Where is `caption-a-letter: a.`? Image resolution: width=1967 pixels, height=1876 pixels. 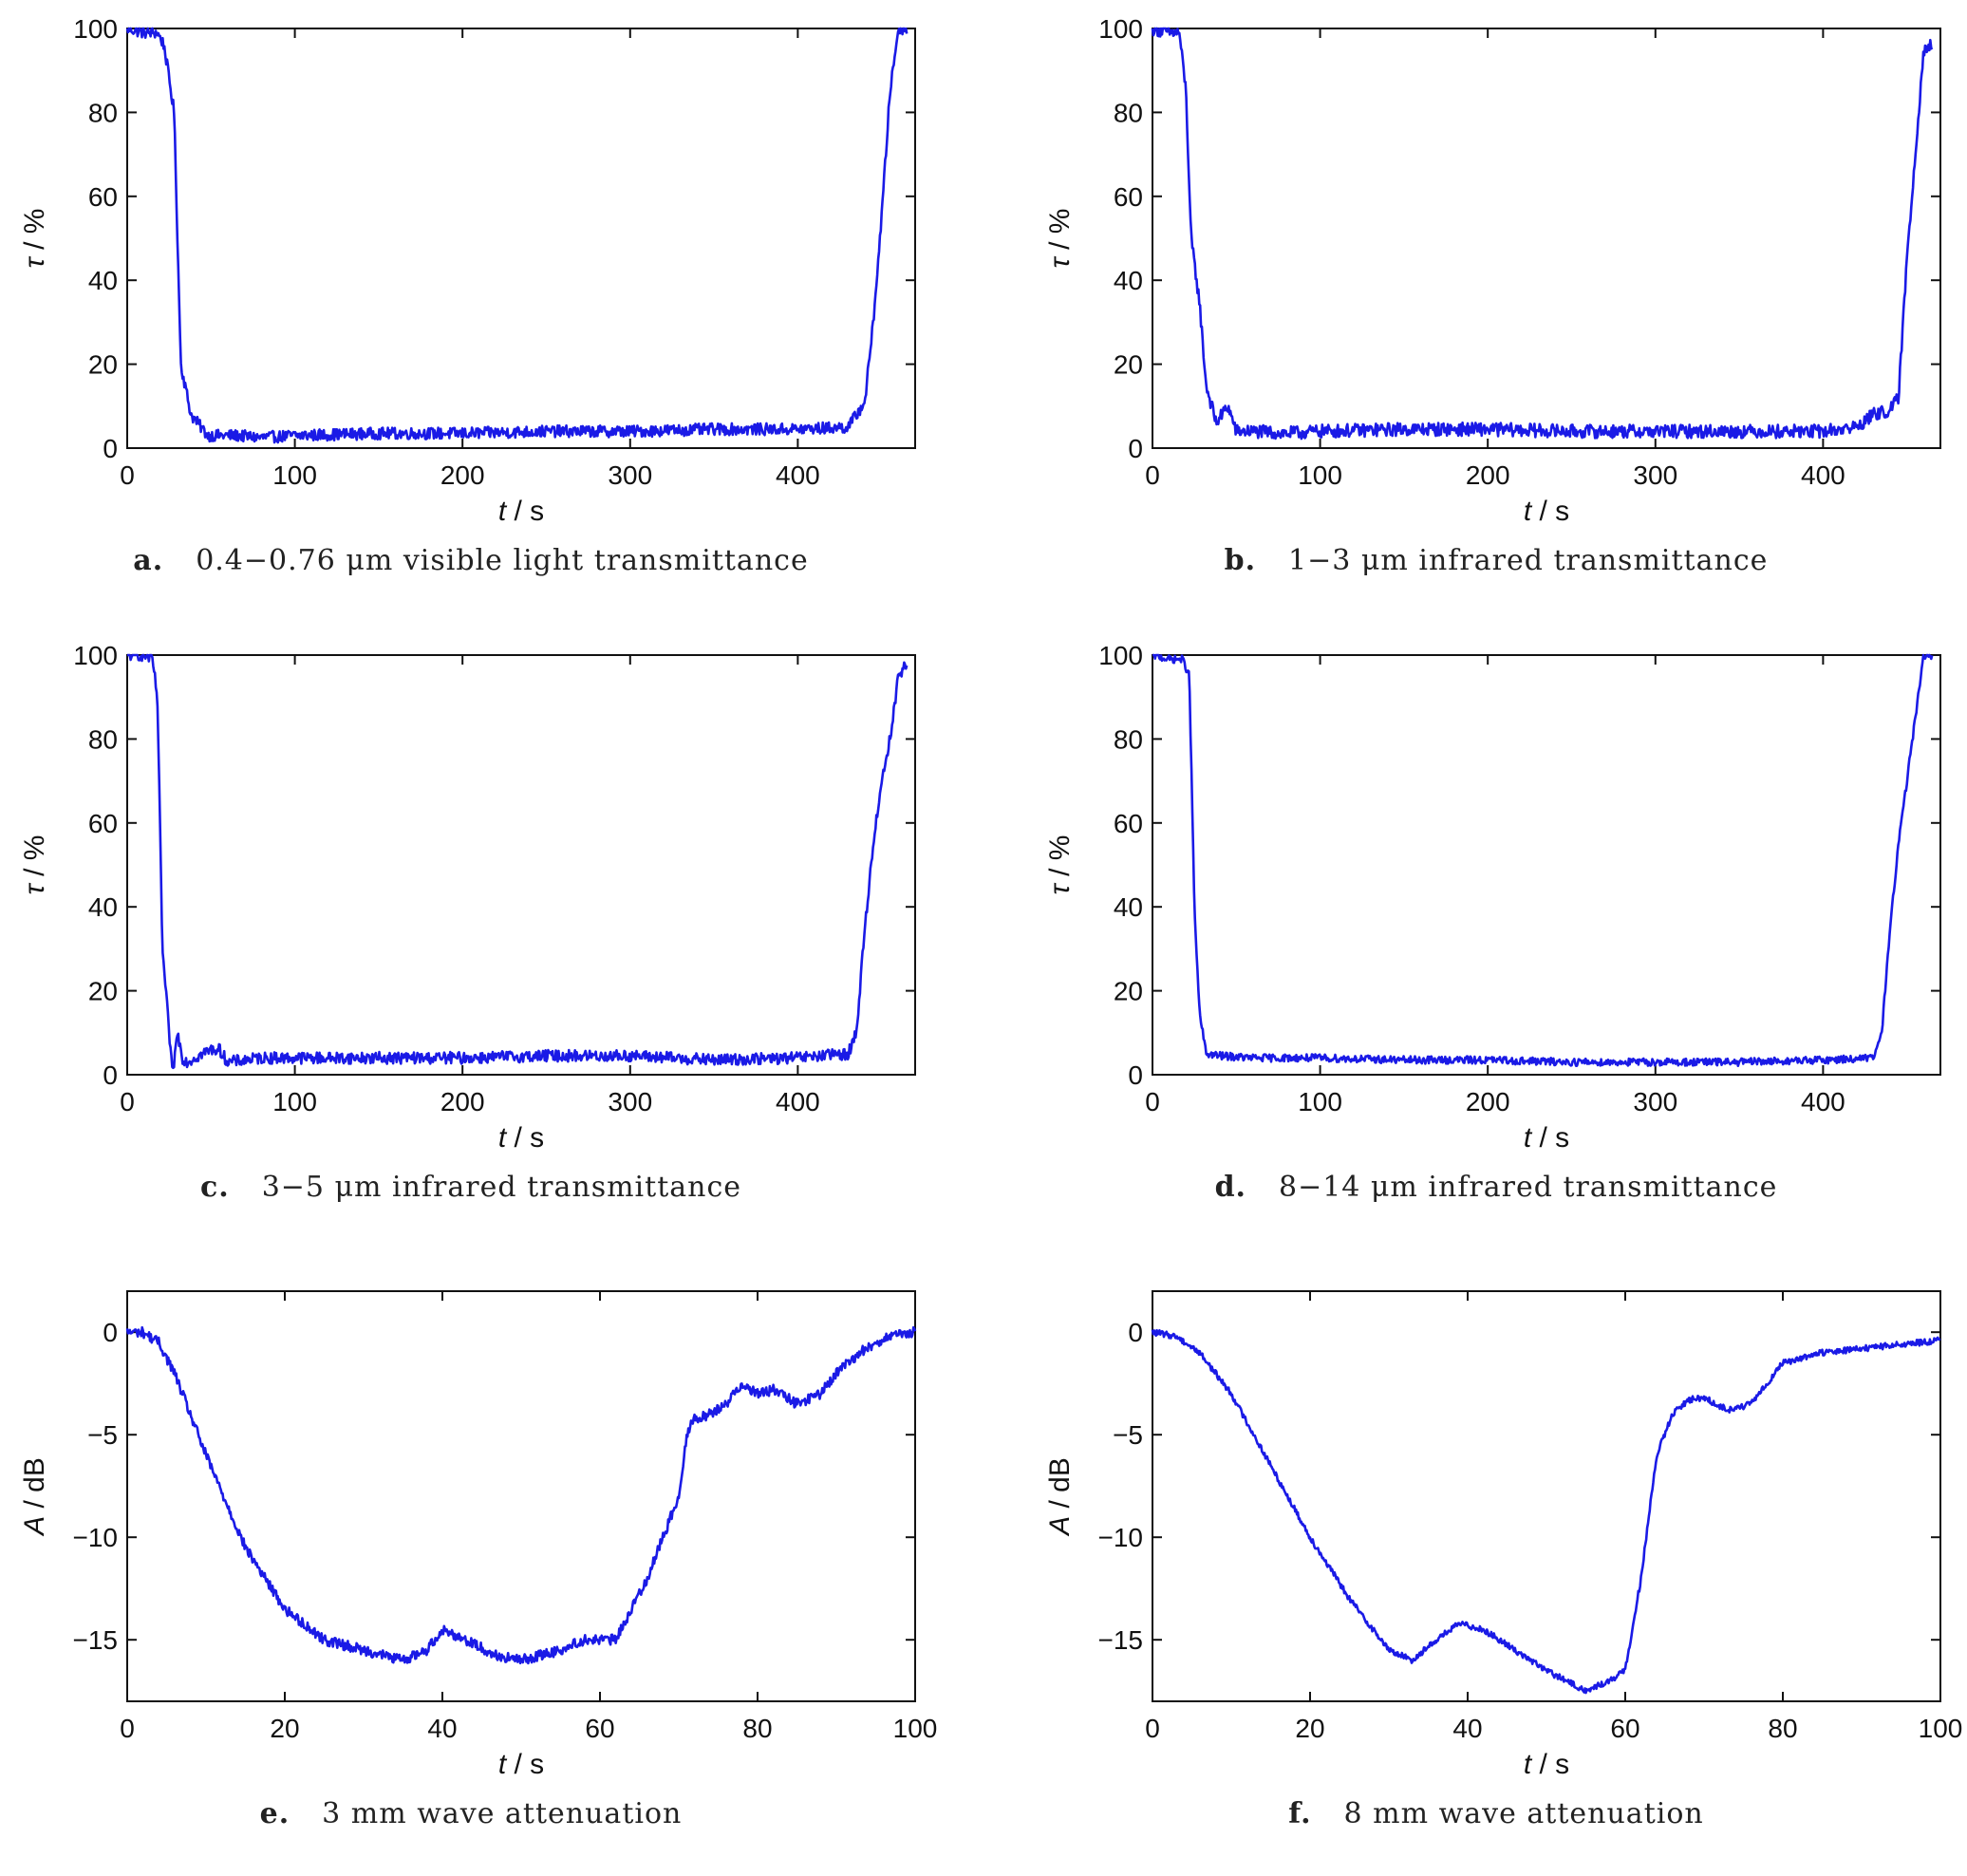 caption-a-letter: a. is located at coordinates (148, 560).